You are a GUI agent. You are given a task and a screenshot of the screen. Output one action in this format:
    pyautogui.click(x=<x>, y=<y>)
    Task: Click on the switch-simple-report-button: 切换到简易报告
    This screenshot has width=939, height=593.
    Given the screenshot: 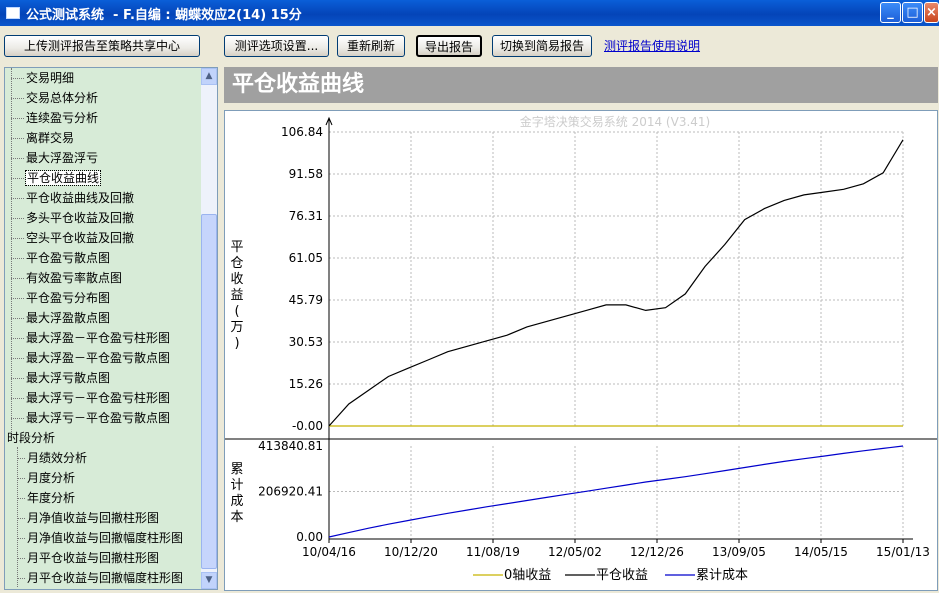 What is the action you would take?
    pyautogui.click(x=542, y=46)
    